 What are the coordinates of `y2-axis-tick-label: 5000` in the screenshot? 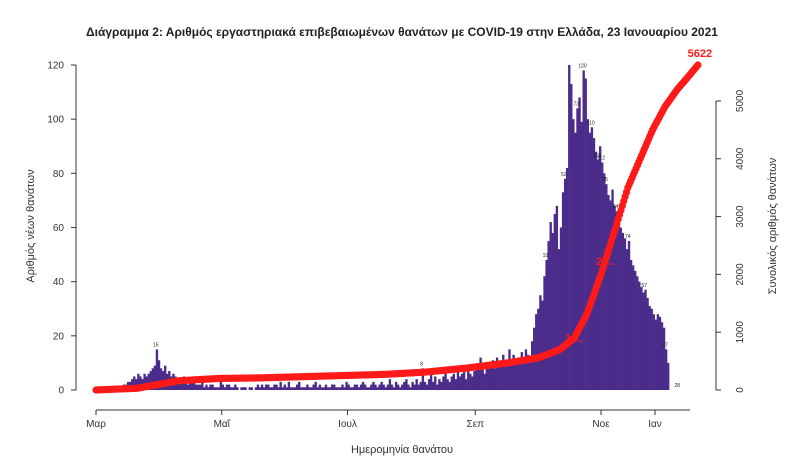 It's located at (740, 100).